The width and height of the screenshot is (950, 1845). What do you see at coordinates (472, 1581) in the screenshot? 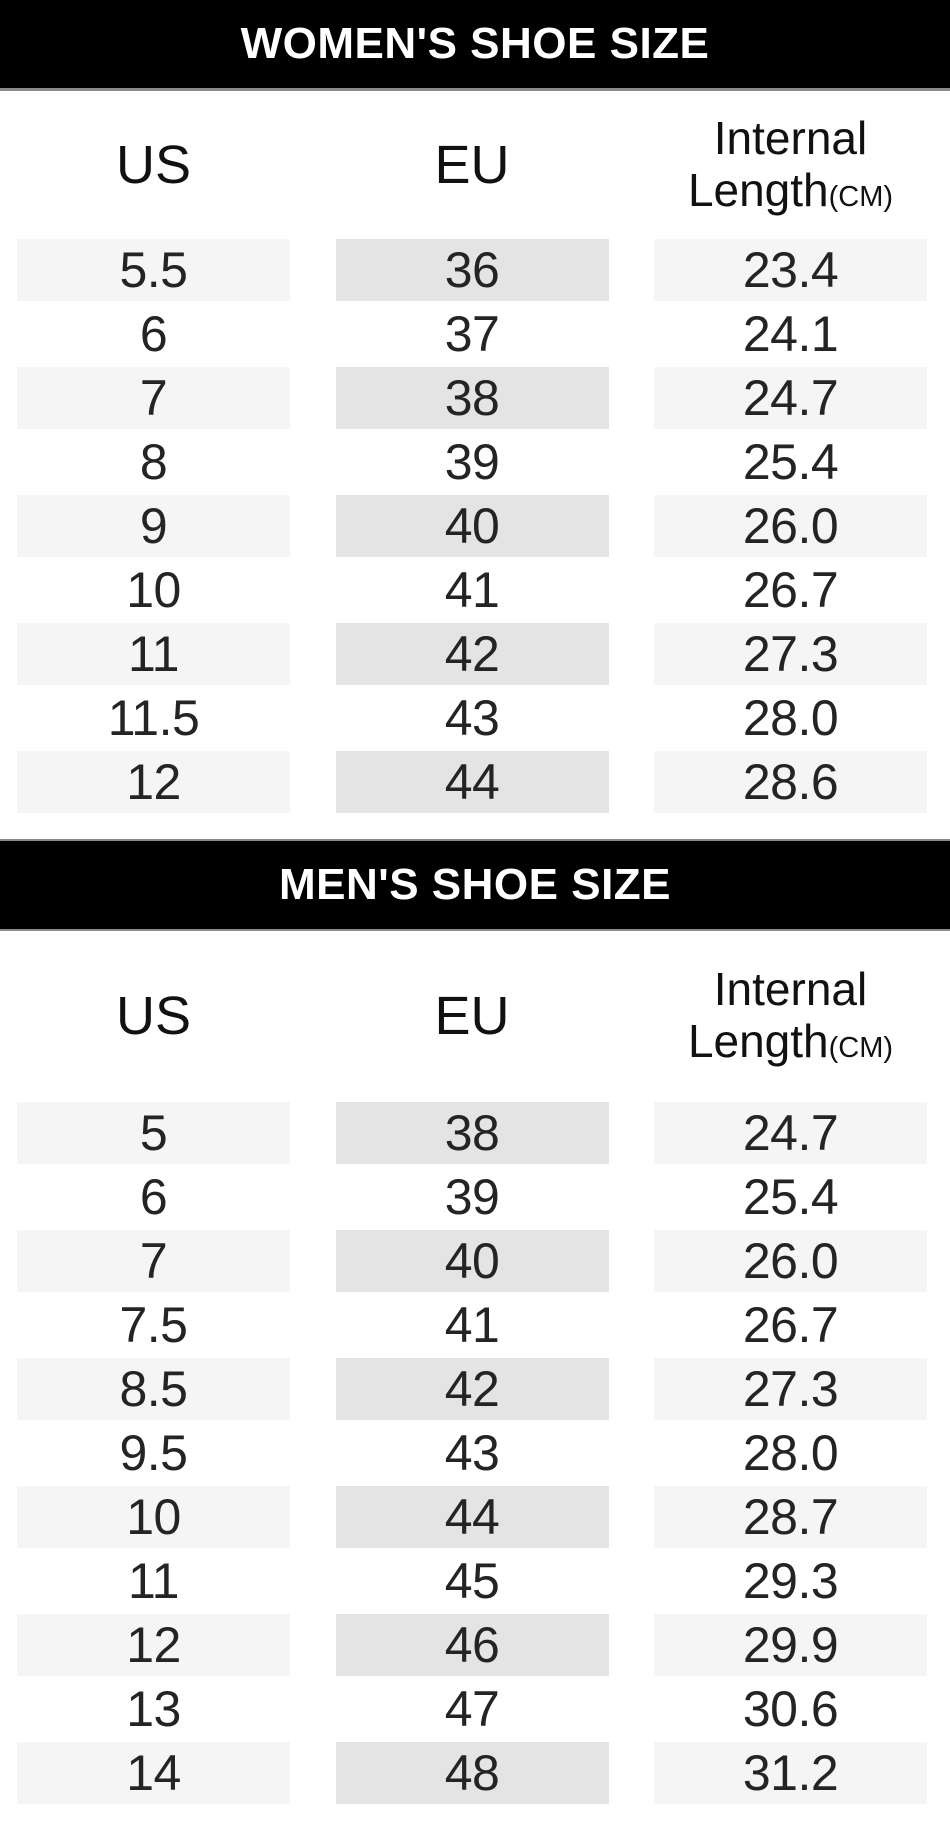
I see `size-cell-eu: 45` at bounding box center [472, 1581].